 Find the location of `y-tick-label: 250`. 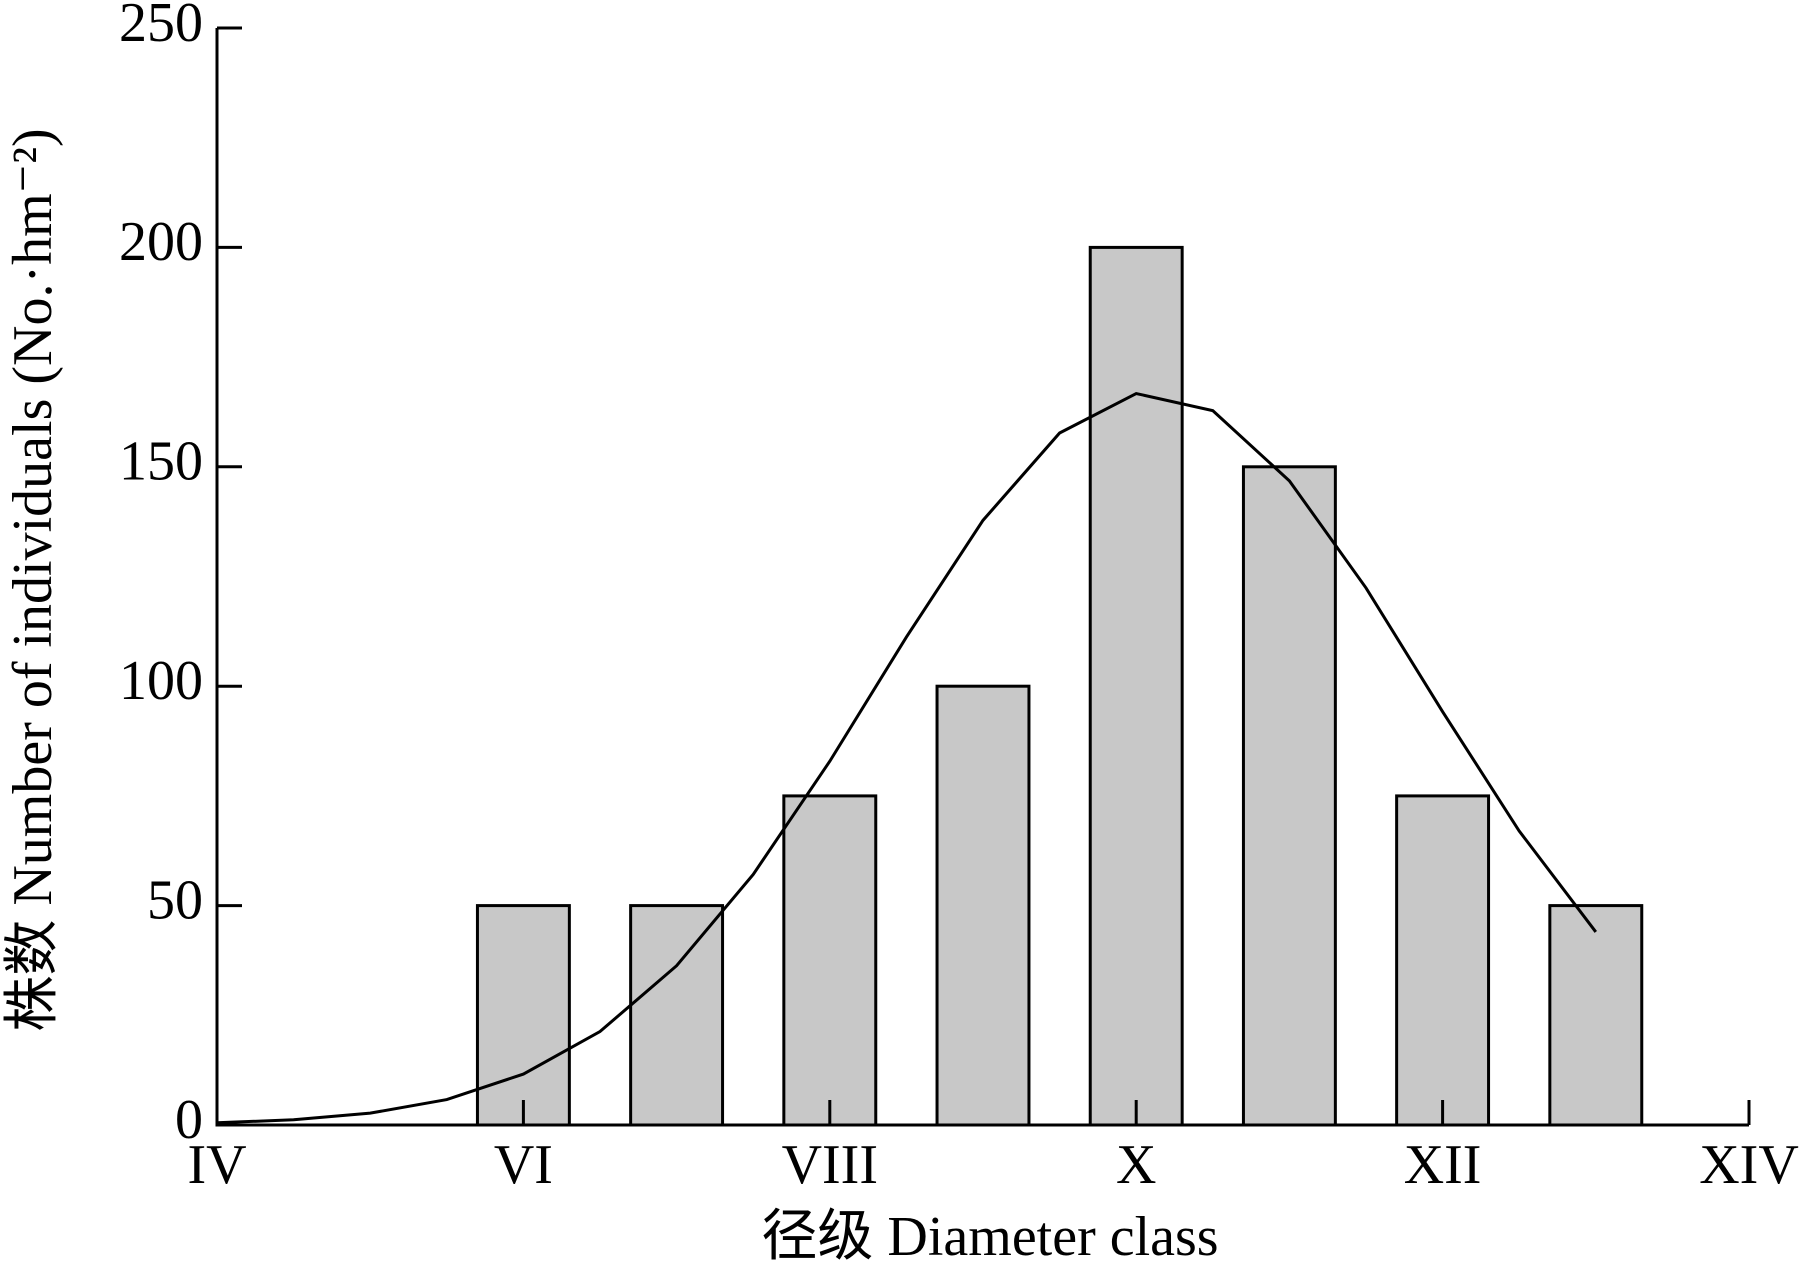

y-tick-label: 250 is located at coordinates (161, 27).